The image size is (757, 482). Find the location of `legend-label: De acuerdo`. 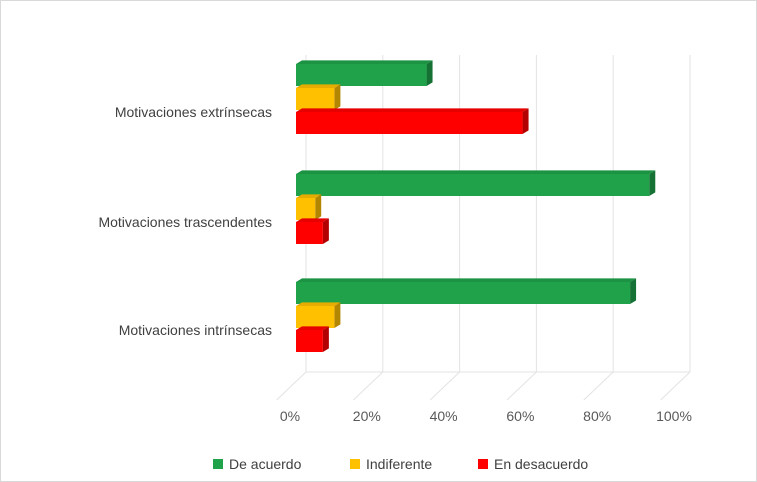

legend-label: De acuerdo is located at coordinates (265, 464).